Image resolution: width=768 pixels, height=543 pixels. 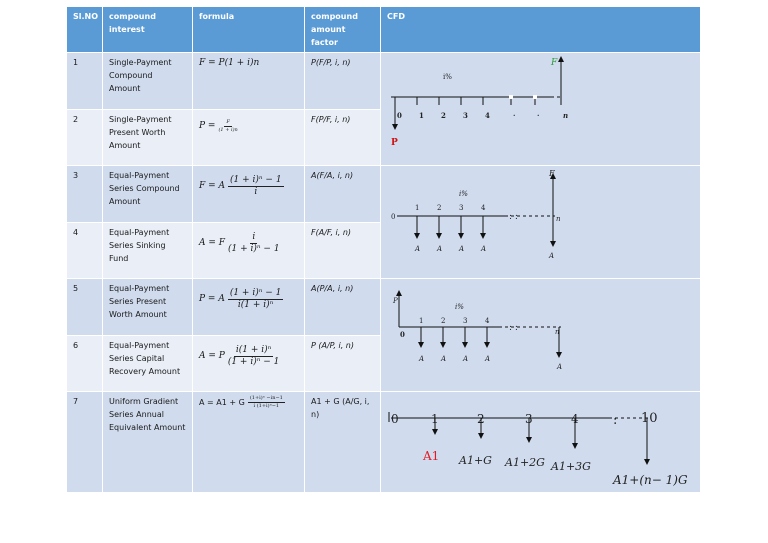 What do you see at coordinates (342, 29) in the screenshot?
I see `header-factor: compound amount factor` at bounding box center [342, 29].